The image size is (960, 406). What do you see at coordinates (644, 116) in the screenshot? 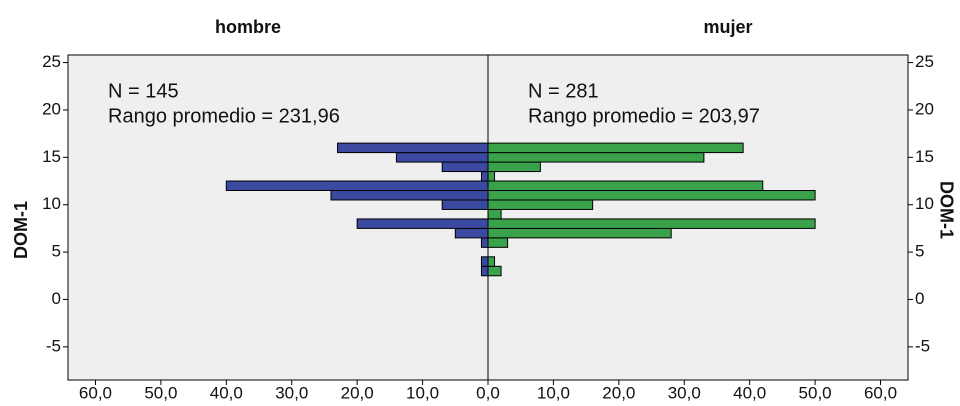
I see `annotation: Rango promedio = 203,97` at bounding box center [644, 116].